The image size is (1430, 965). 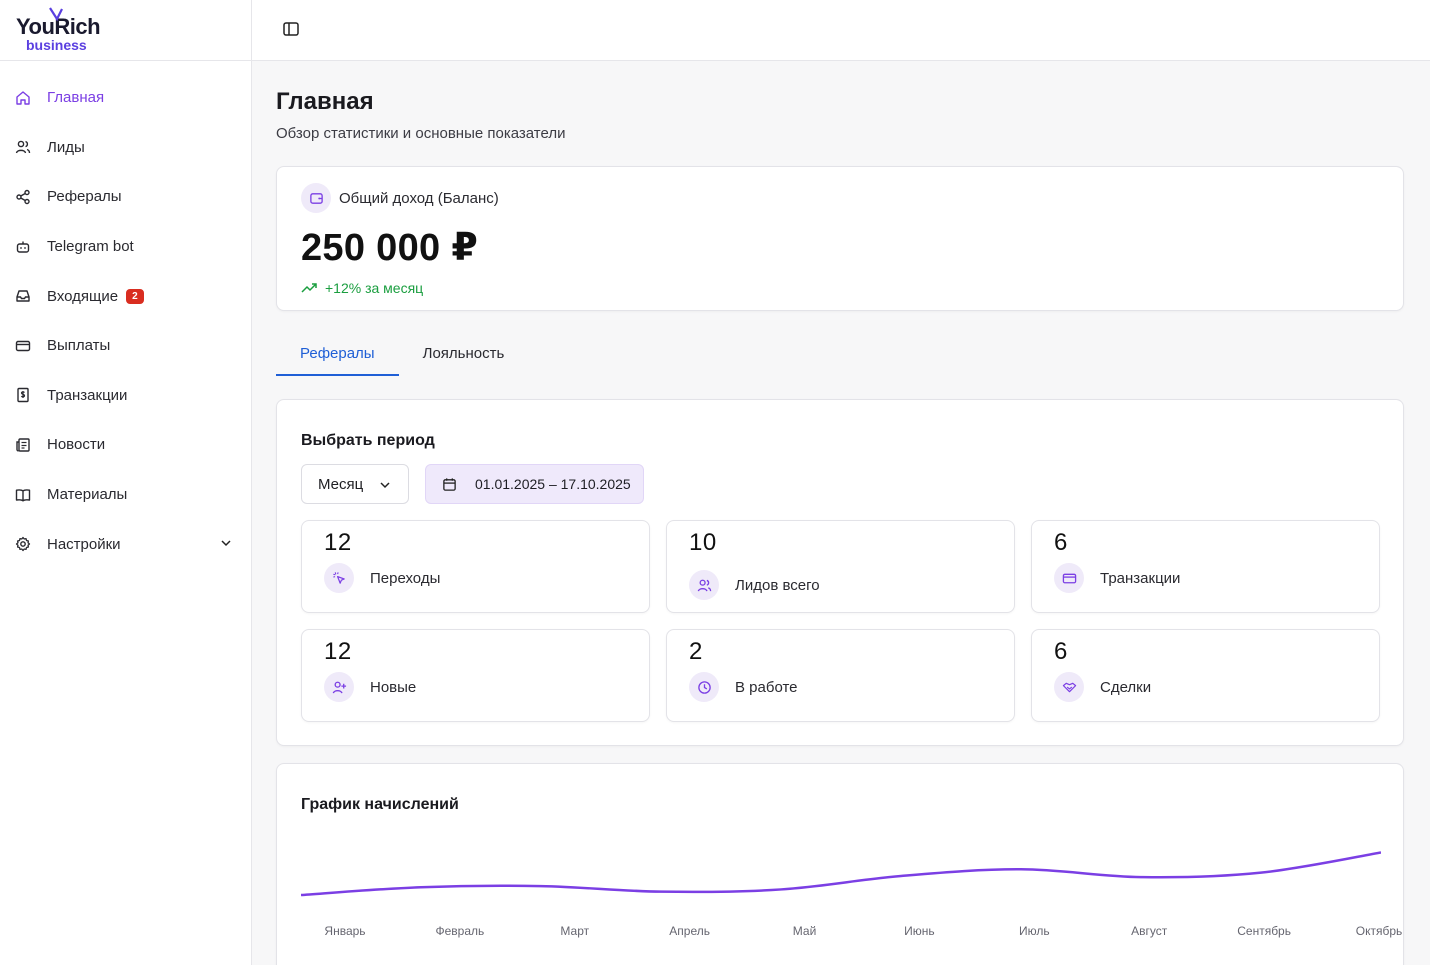 I want to click on gear-icon, so click(x=23, y=544).